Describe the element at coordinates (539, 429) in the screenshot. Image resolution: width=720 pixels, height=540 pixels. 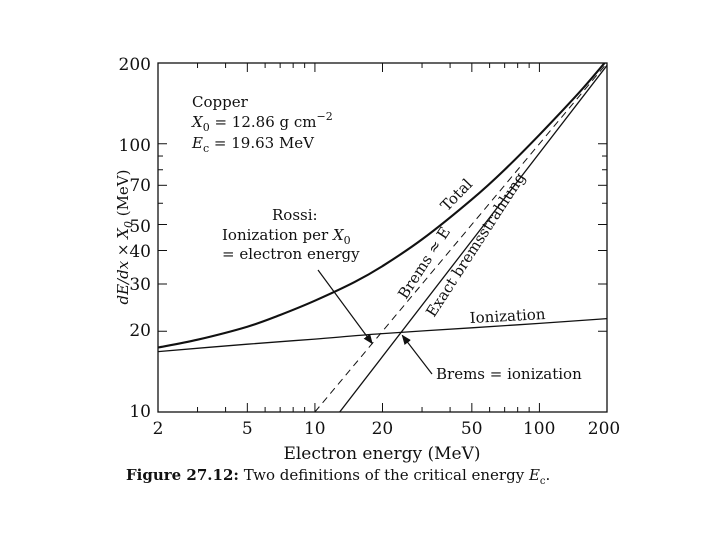
I see `x-tick-label: 100` at that location.